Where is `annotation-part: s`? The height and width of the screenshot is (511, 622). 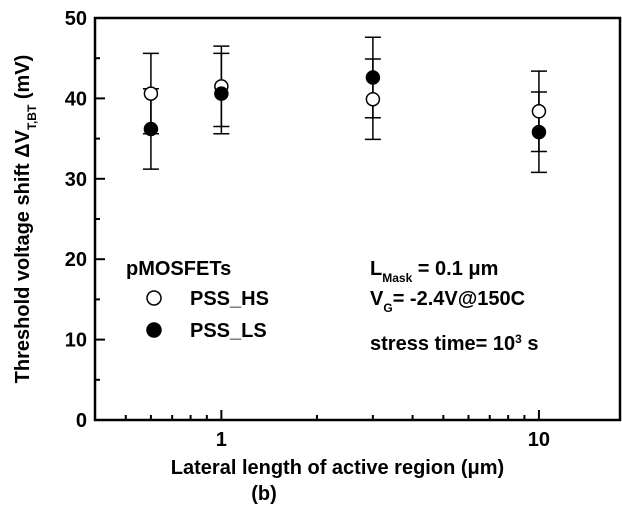 annotation-part: s is located at coordinates (530, 344).